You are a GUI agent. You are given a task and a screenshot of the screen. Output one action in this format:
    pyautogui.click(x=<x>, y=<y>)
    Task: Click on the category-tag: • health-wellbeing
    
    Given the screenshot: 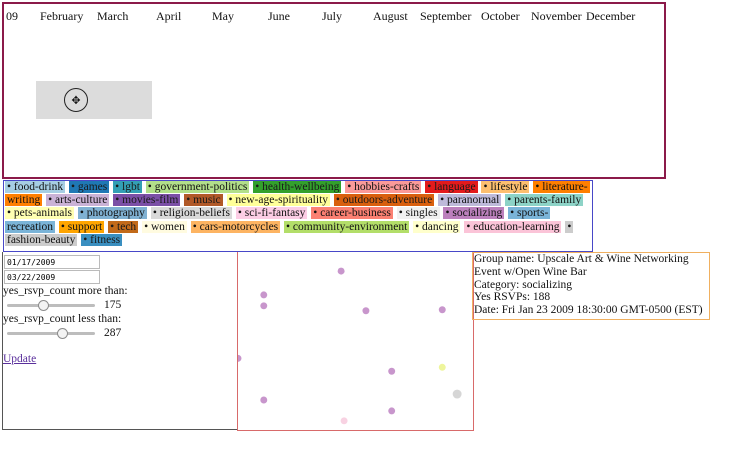 What is the action you would take?
    pyautogui.click(x=297, y=187)
    